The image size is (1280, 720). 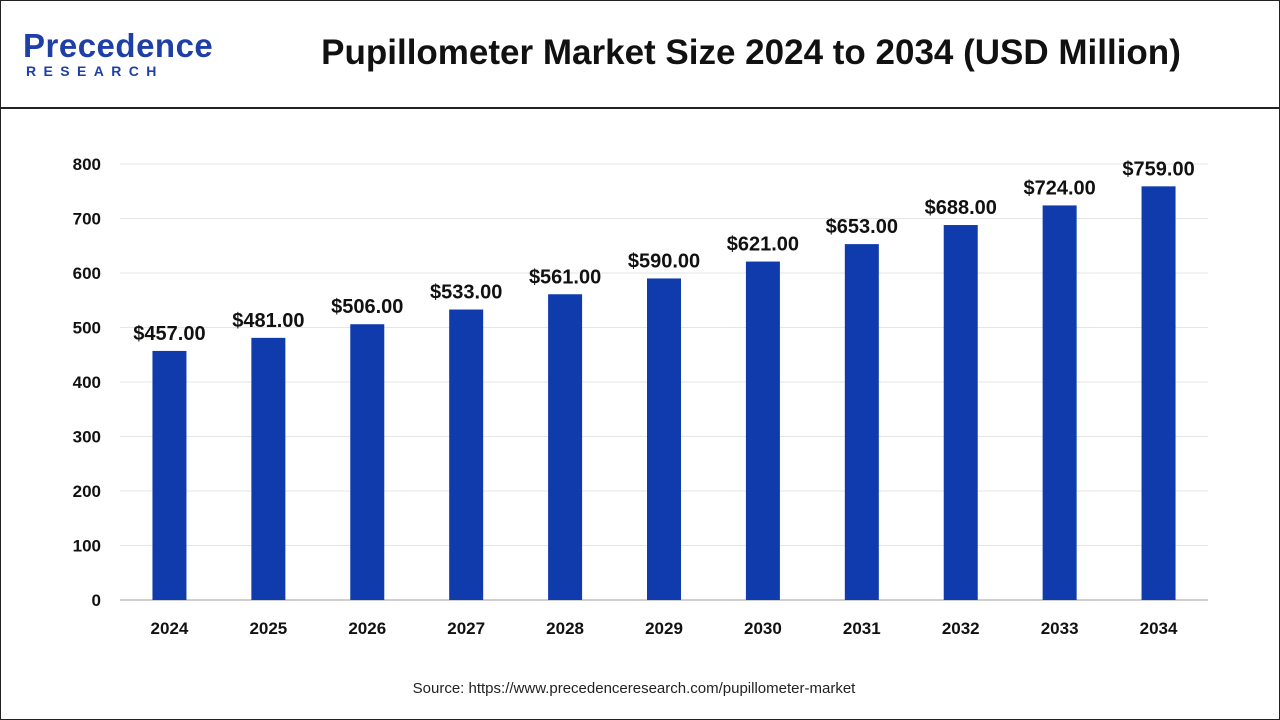 What do you see at coordinates (1159, 628) in the screenshot?
I see `x-tick-label: 2034` at bounding box center [1159, 628].